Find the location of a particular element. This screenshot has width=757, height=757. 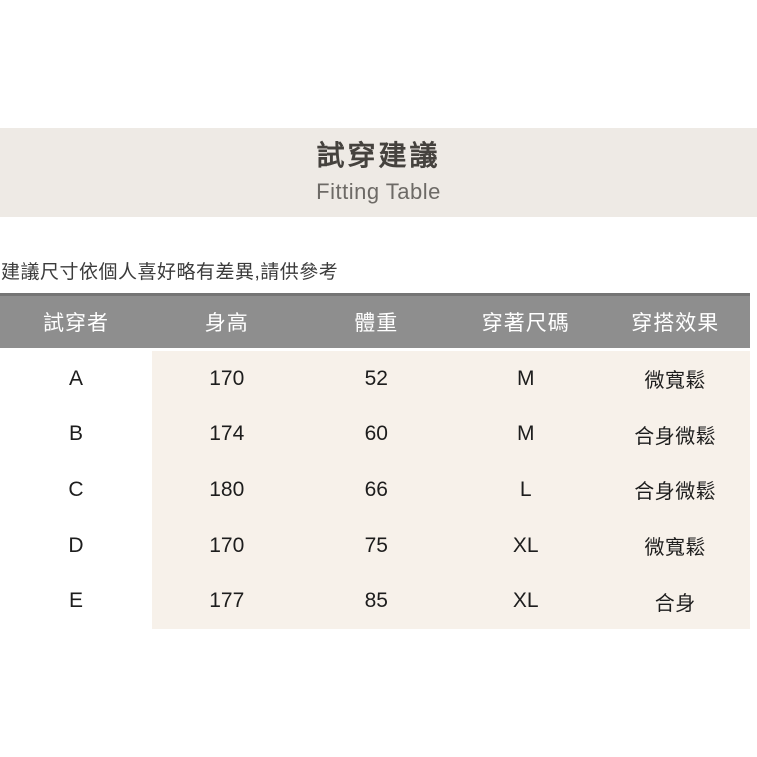

height-cell: 177 is located at coordinates (227, 601).